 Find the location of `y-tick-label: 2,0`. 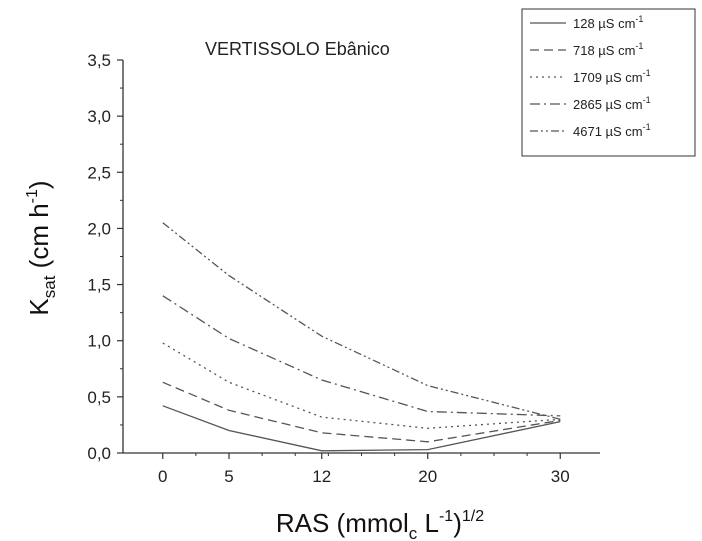

y-tick-label: 2,0 is located at coordinates (99, 228).